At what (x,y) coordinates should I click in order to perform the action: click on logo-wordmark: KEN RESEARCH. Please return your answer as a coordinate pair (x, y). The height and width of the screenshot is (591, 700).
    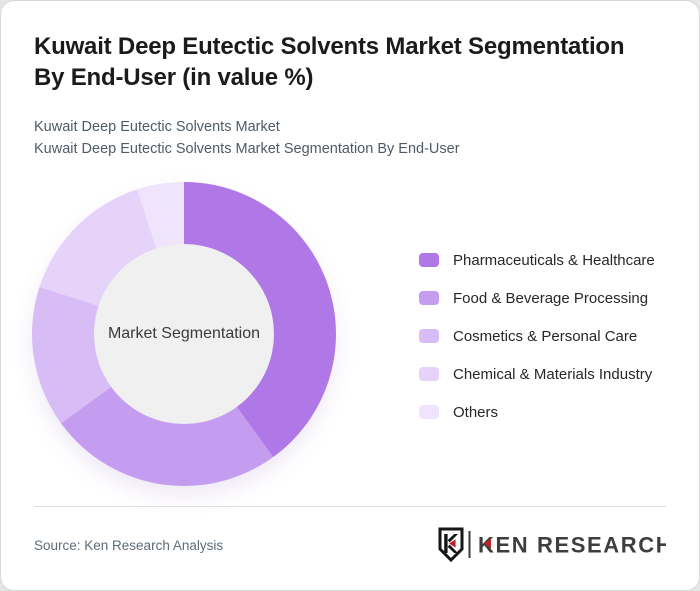
    Looking at the image, I should click on (572, 545).